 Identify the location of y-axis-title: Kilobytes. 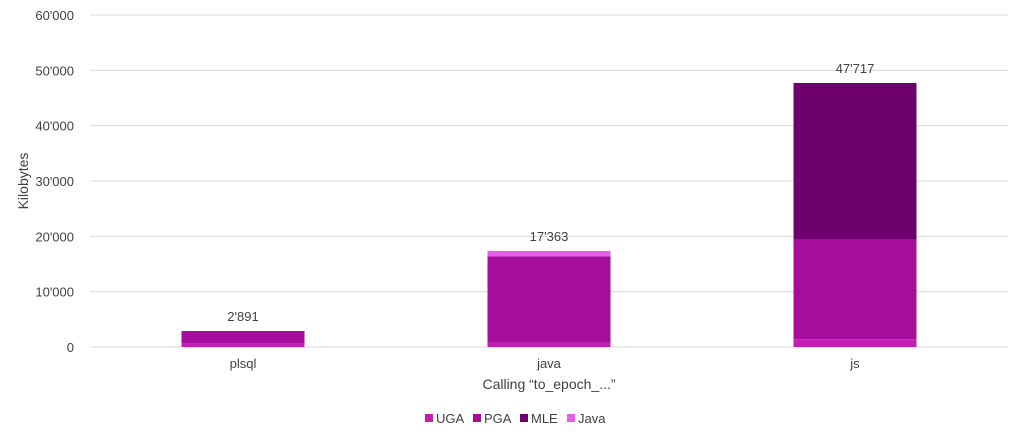
(23, 181).